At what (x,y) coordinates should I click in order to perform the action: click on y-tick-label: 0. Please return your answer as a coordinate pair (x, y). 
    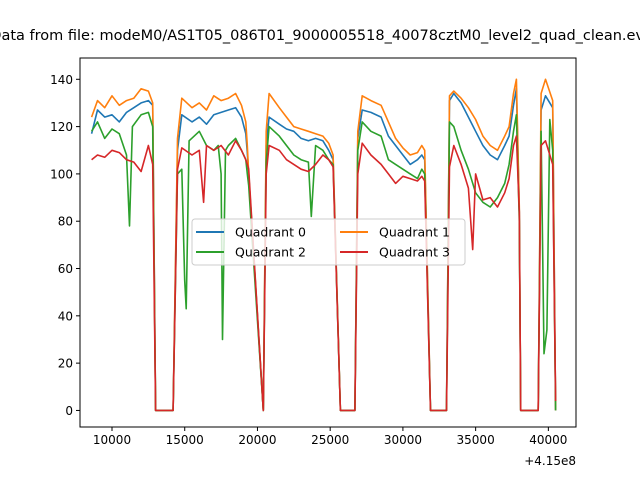
    Looking at the image, I should click on (69, 411).